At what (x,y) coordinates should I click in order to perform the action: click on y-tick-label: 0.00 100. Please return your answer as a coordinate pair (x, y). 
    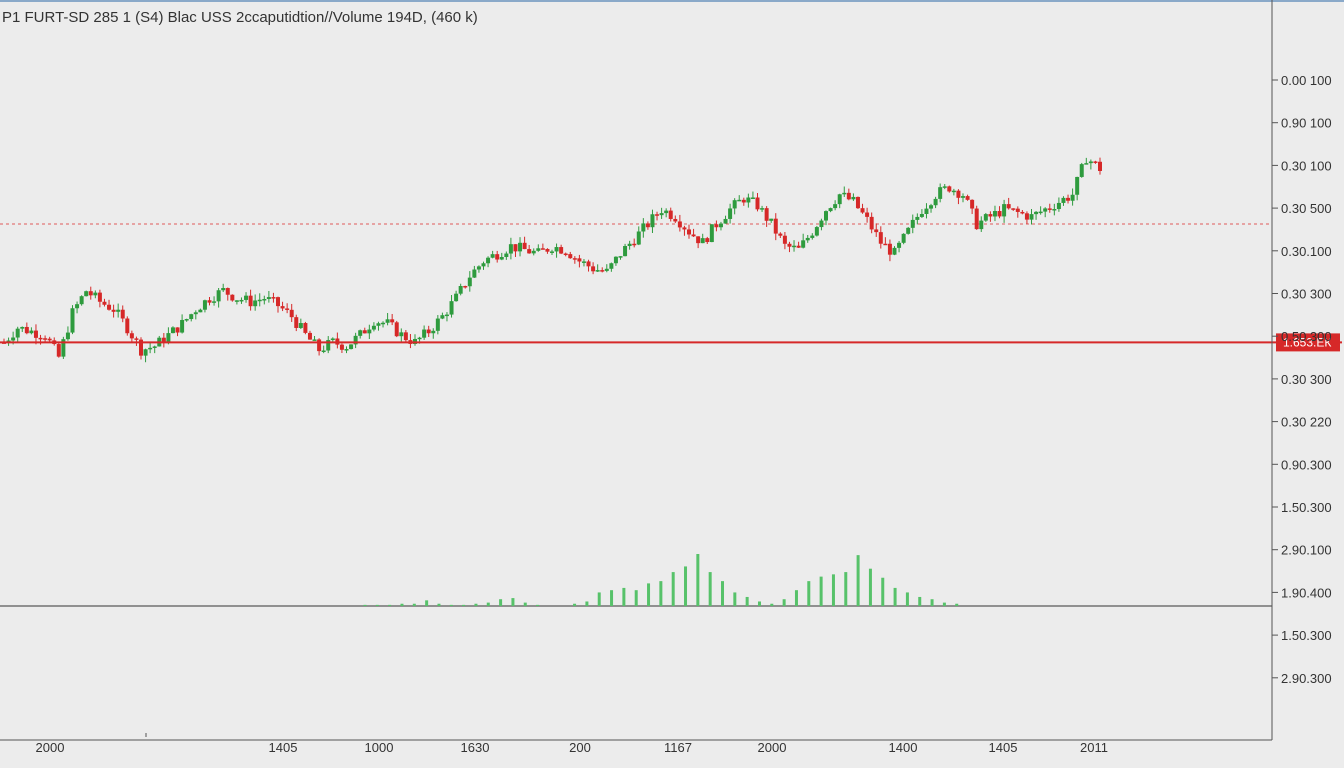
    Looking at the image, I should click on (1306, 80).